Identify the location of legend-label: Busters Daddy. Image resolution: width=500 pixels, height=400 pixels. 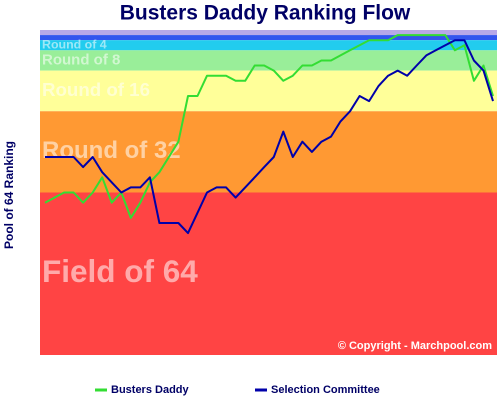
(150, 390).